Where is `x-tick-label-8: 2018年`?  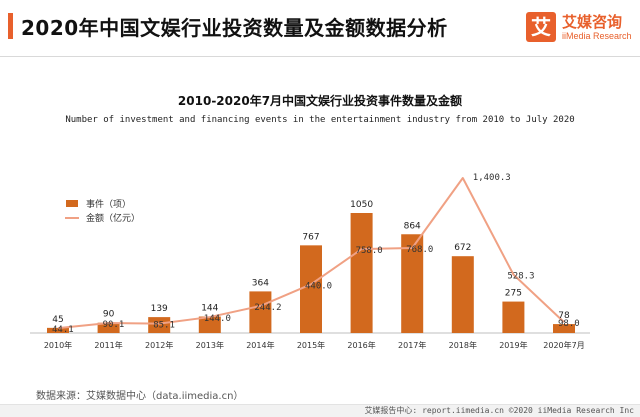
x-tick-label-8: 2018年 is located at coordinates (463, 345).